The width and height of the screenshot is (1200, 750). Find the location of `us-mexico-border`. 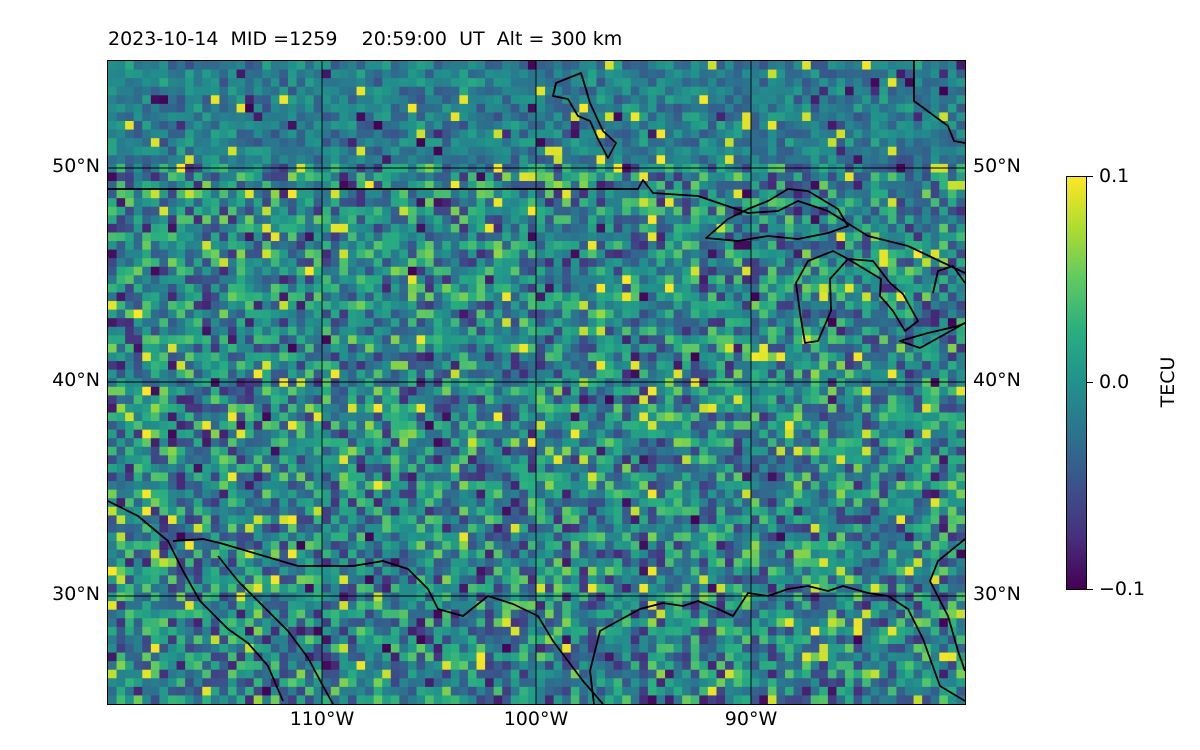

us-mexico-border is located at coordinates (411, 623).